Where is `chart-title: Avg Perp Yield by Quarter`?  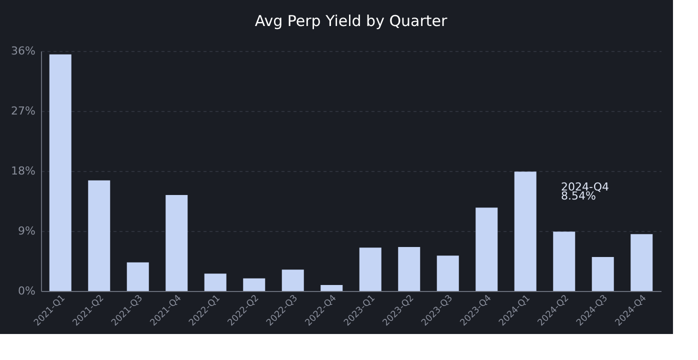
chart-title: Avg Perp Yield by Quarter is located at coordinates (351, 21).